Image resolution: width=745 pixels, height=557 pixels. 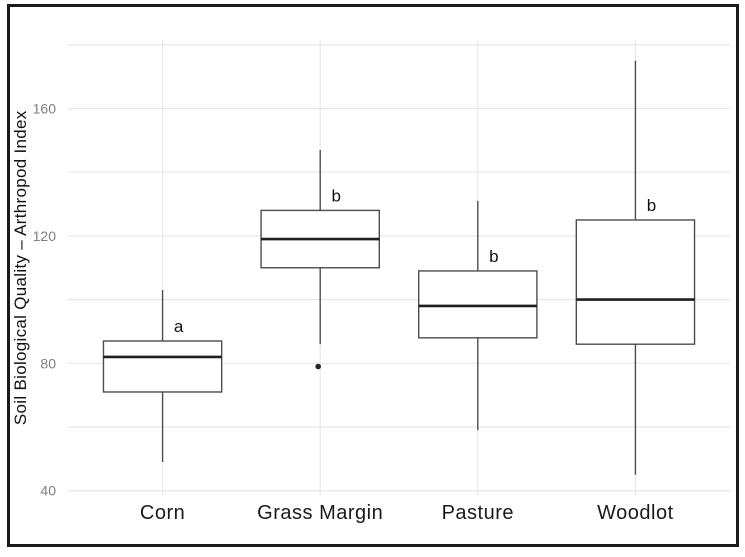 I want to click on box-woodlot, so click(x=635, y=282).